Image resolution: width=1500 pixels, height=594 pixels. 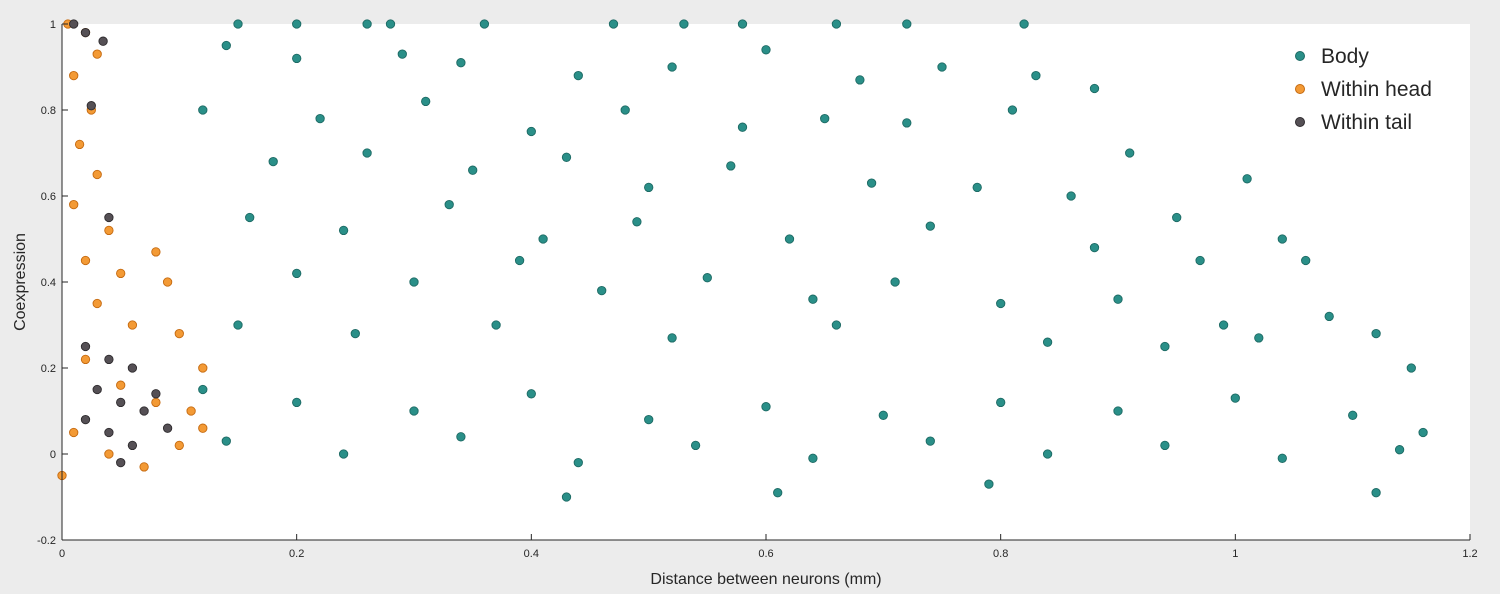 I want to click on y-axis-title: Coexpression, so click(x=20, y=282).